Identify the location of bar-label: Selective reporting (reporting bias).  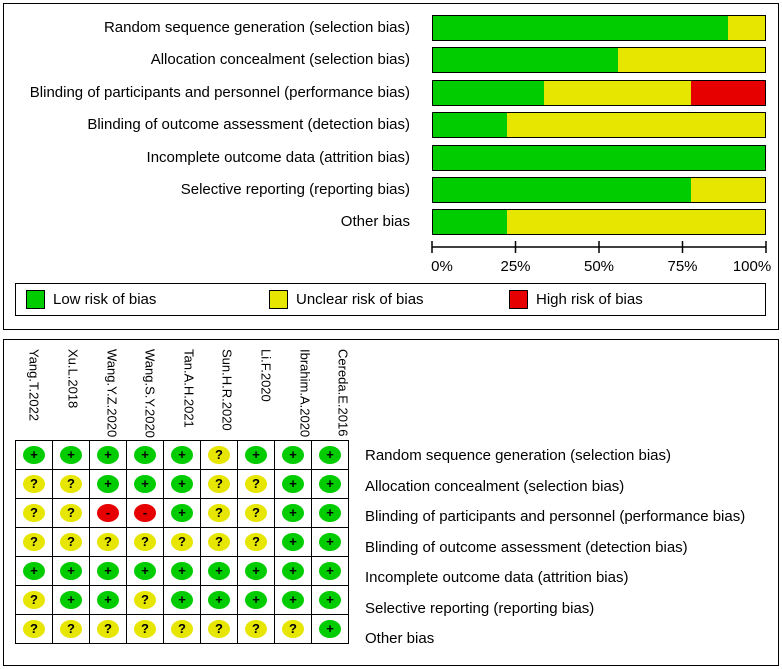
(295, 189).